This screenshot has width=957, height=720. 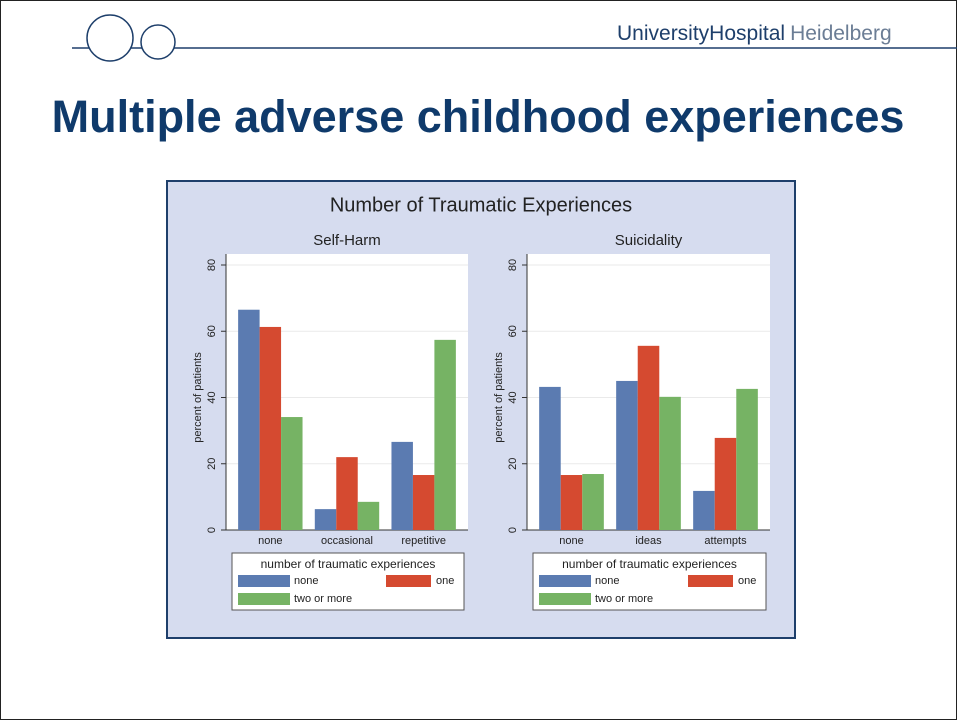 What do you see at coordinates (347, 541) in the screenshot?
I see `x-tick-label: occasional` at bounding box center [347, 541].